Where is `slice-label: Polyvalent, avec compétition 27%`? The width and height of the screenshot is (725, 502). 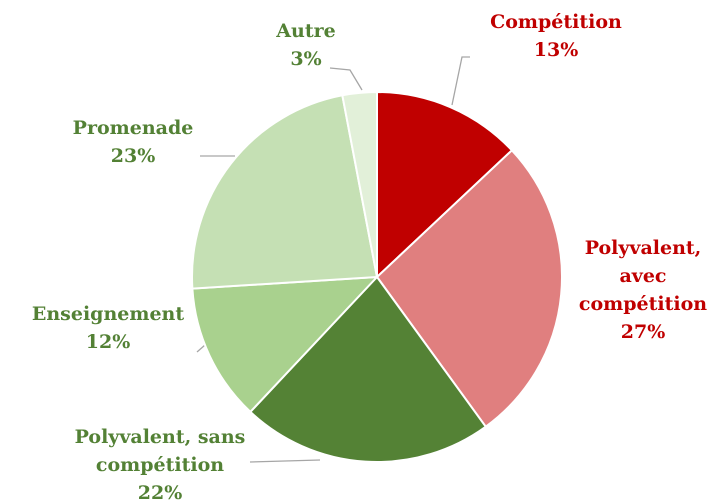 slice-label: Polyvalent, avec compétition 27% is located at coordinates (641, 290).